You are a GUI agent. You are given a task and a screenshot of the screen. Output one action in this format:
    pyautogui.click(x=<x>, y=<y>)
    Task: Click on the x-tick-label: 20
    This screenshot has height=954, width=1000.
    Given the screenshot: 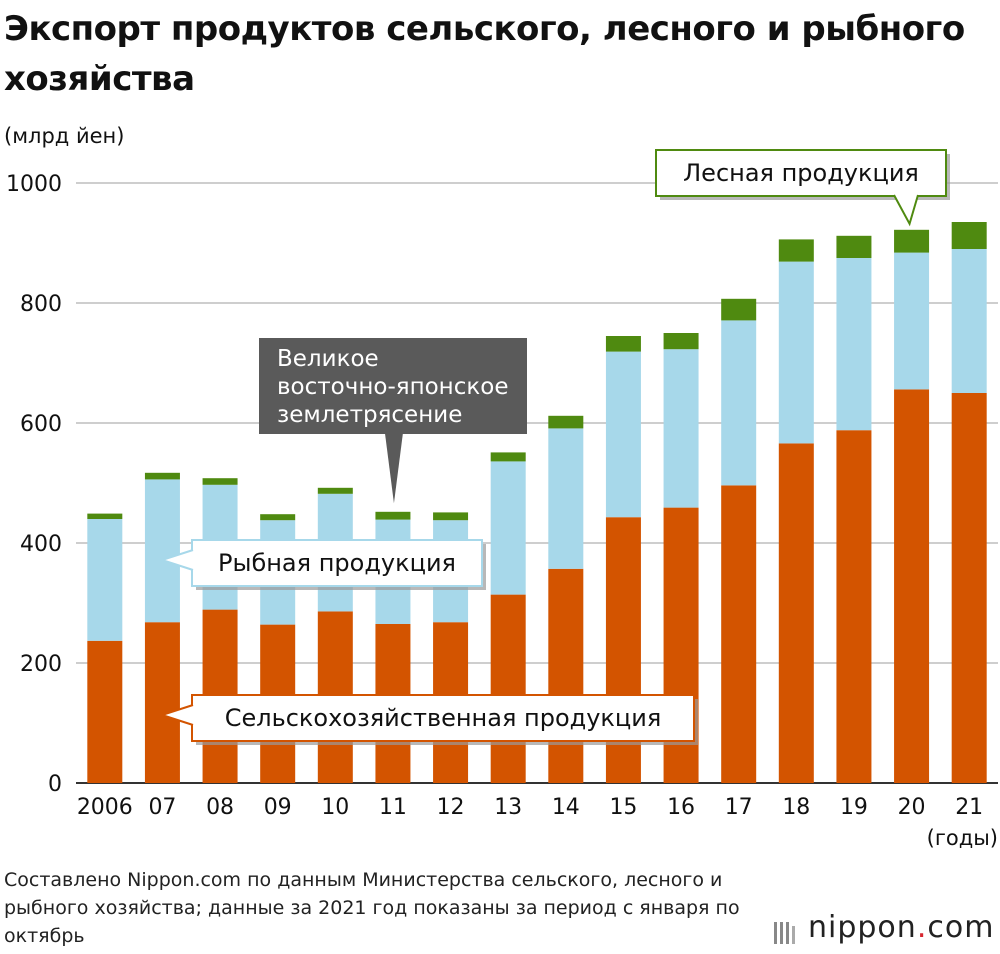 What is the action you would take?
    pyautogui.click(x=912, y=807)
    